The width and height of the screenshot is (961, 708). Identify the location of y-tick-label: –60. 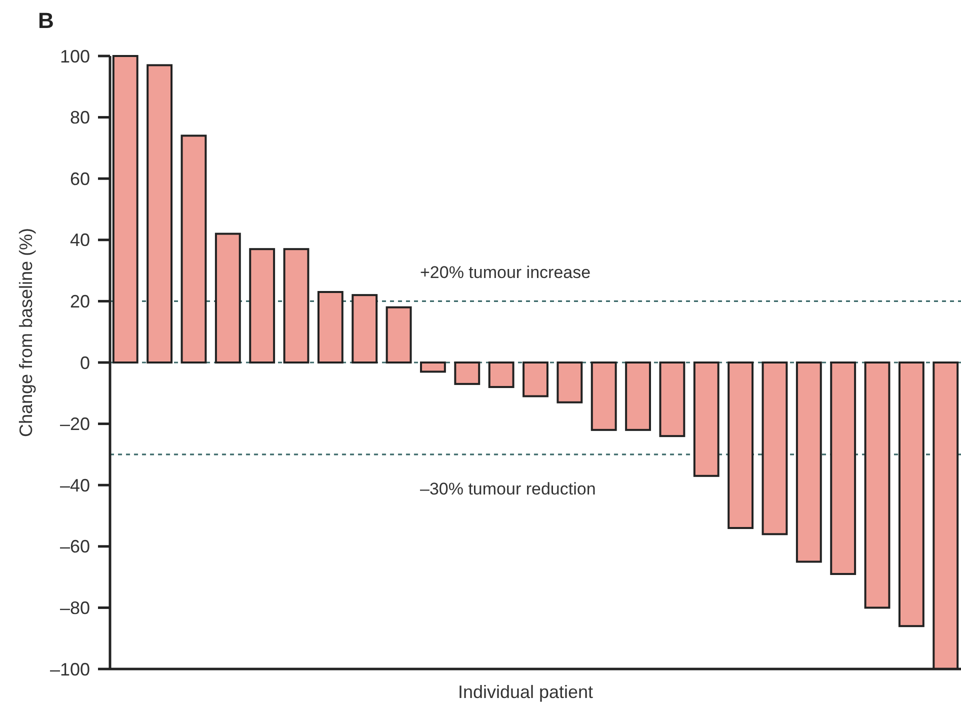
(75, 546).